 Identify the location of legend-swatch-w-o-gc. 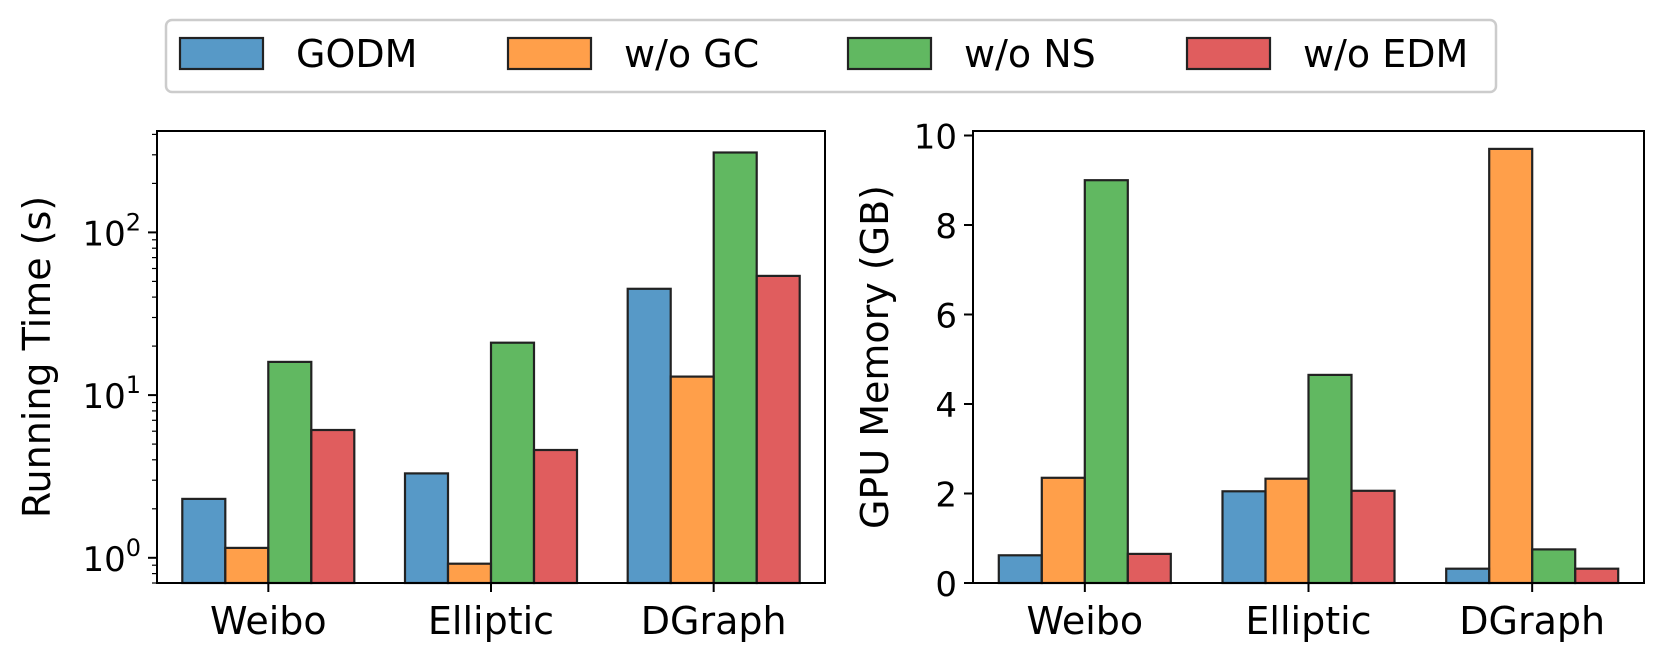
(549, 53).